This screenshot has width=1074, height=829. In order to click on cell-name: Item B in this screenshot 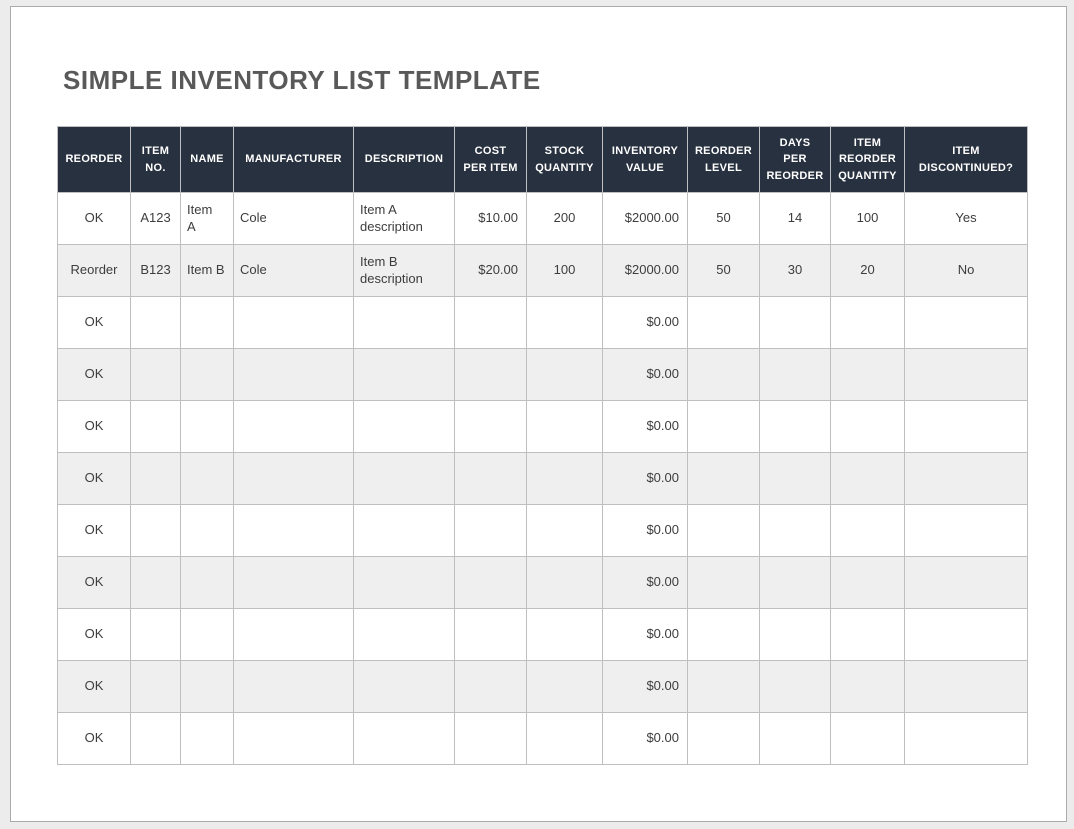, I will do `click(207, 270)`.